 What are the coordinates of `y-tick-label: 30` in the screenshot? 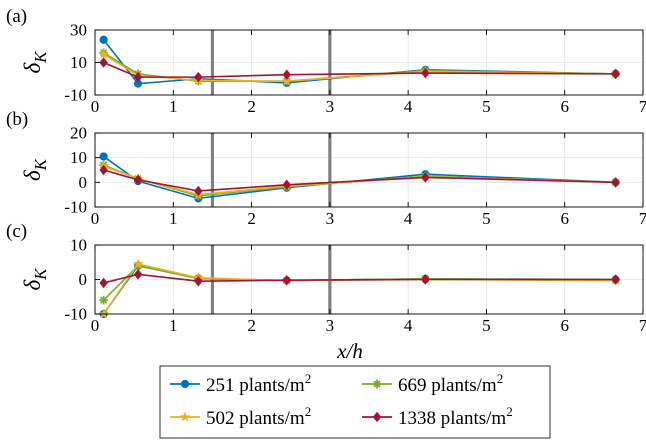 It's located at (78, 30).